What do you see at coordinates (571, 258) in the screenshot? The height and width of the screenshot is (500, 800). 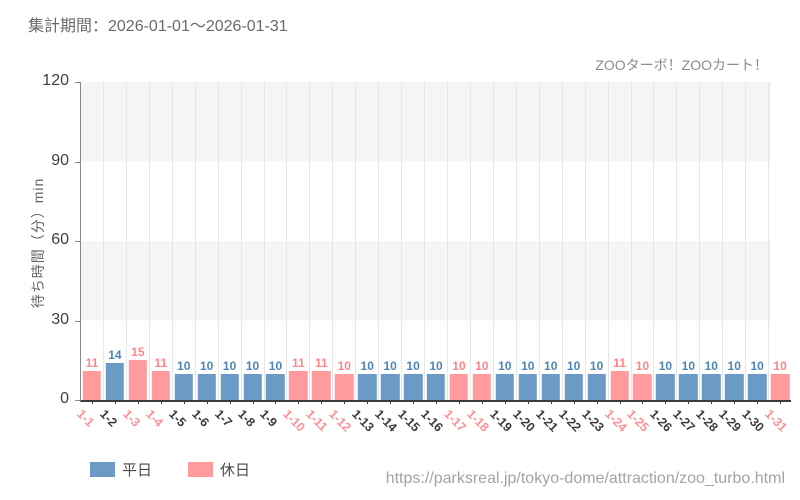 I see `category-slot: 10 1-22` at bounding box center [571, 258].